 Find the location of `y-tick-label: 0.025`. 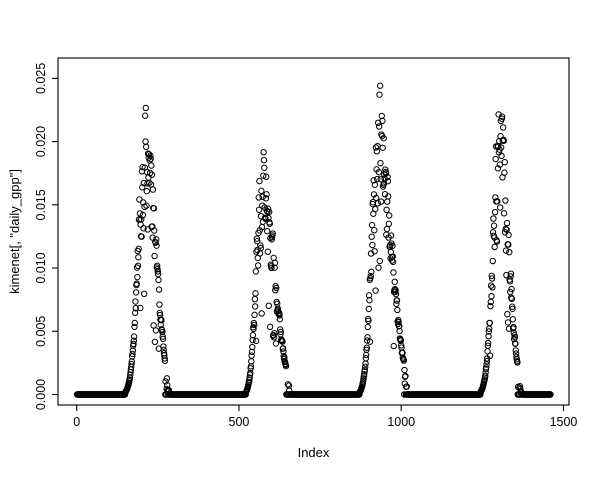

y-tick-label: 0.025 is located at coordinates (41, 78).